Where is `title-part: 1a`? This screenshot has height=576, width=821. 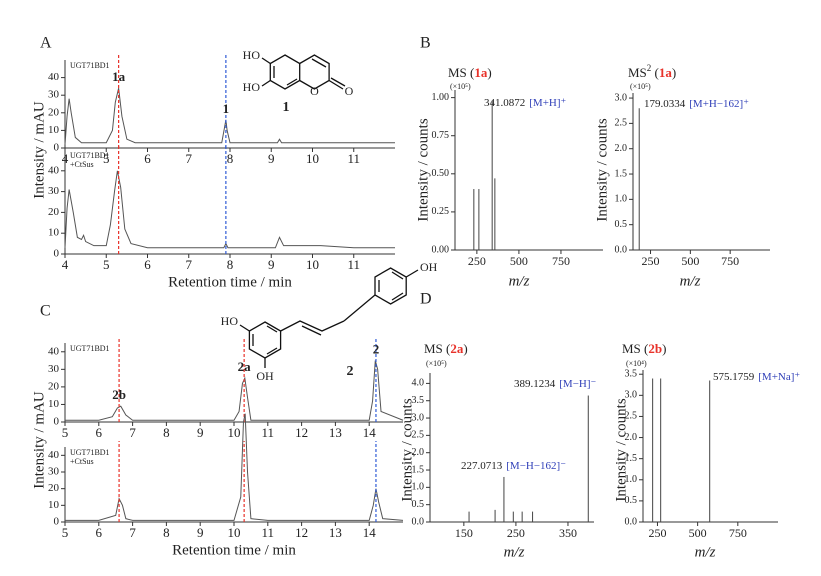
title-part: 1a is located at coordinates (666, 72).